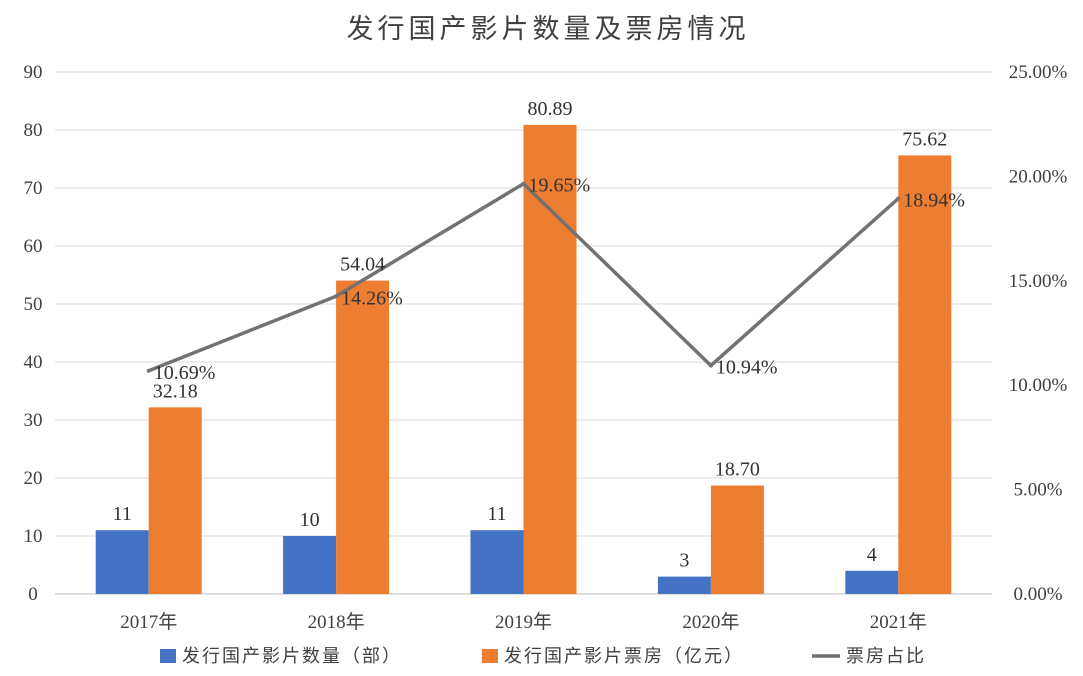  Describe the element at coordinates (523, 622) in the screenshot. I see `x-tick-label: 2019年` at that location.